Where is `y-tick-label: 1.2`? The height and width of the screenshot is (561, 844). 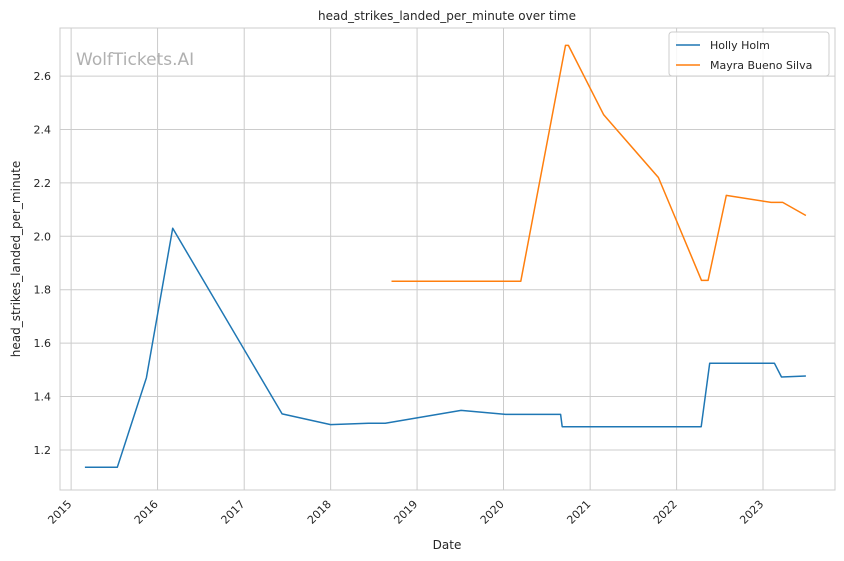
y-tick-label: 1.2 is located at coordinates (43, 450).